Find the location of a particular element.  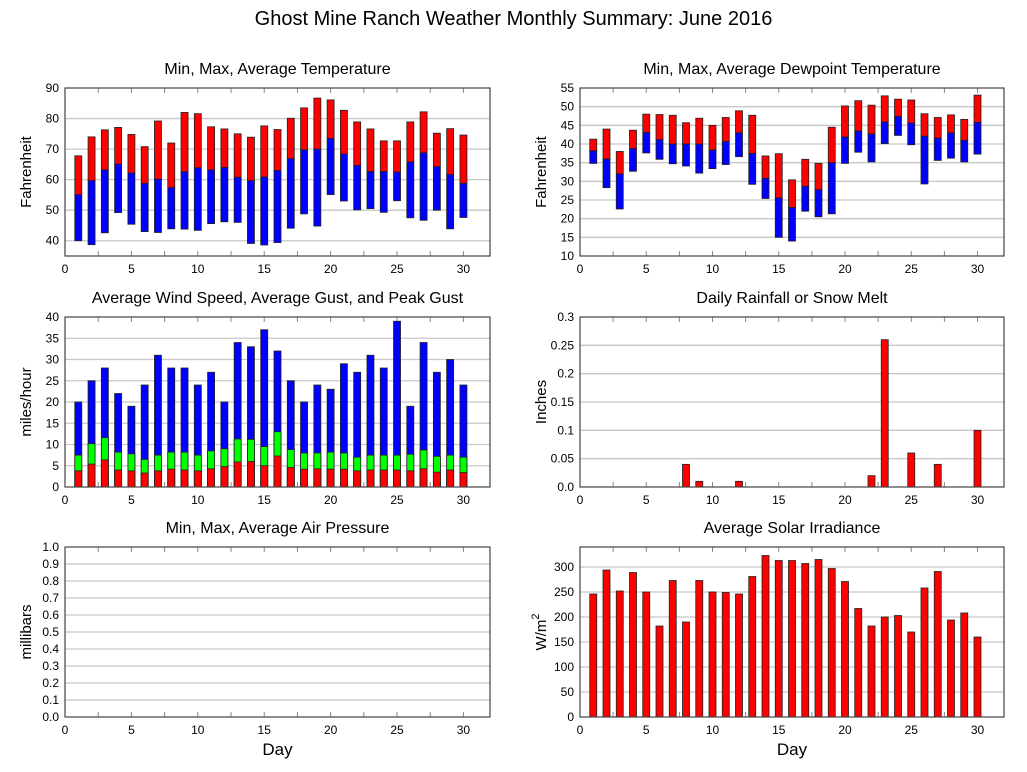

y-tick-label: 15 is located at coordinates (568, 237).